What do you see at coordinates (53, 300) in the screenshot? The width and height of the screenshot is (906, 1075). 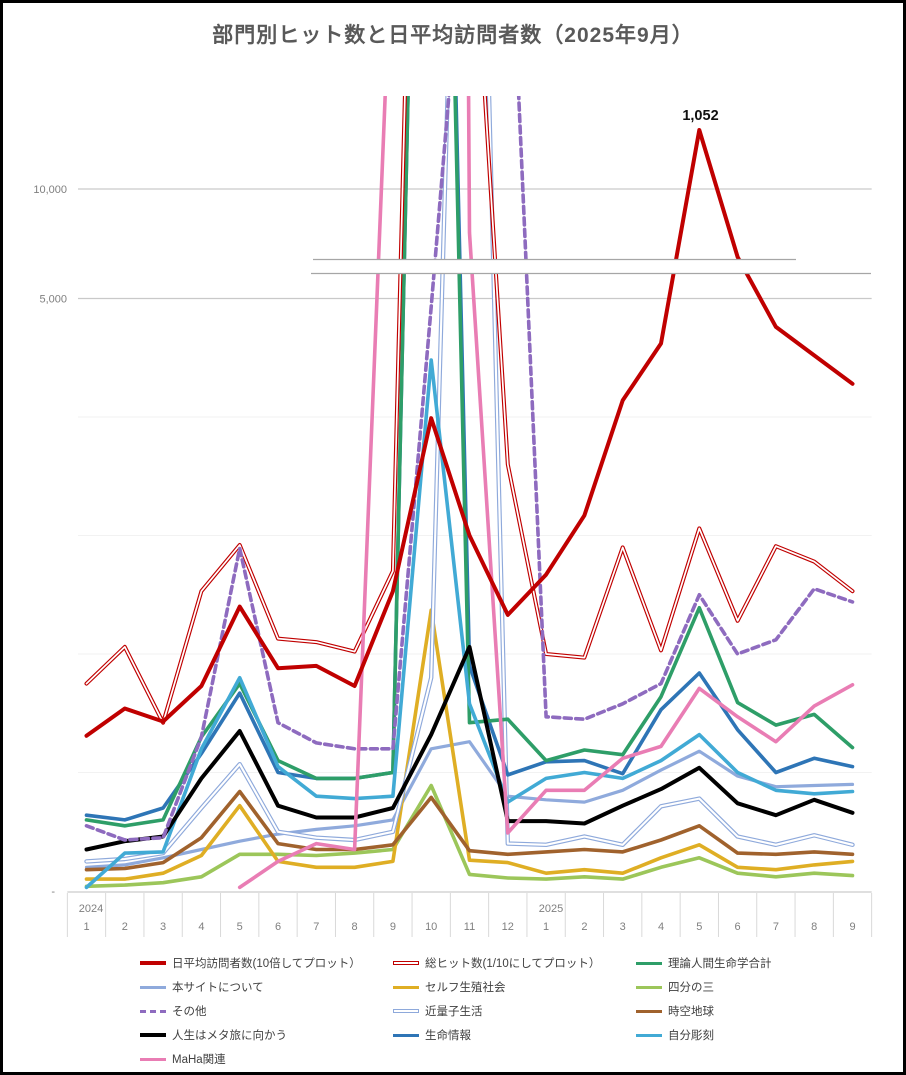 I see `y-tick-5000: 5,000` at bounding box center [53, 300].